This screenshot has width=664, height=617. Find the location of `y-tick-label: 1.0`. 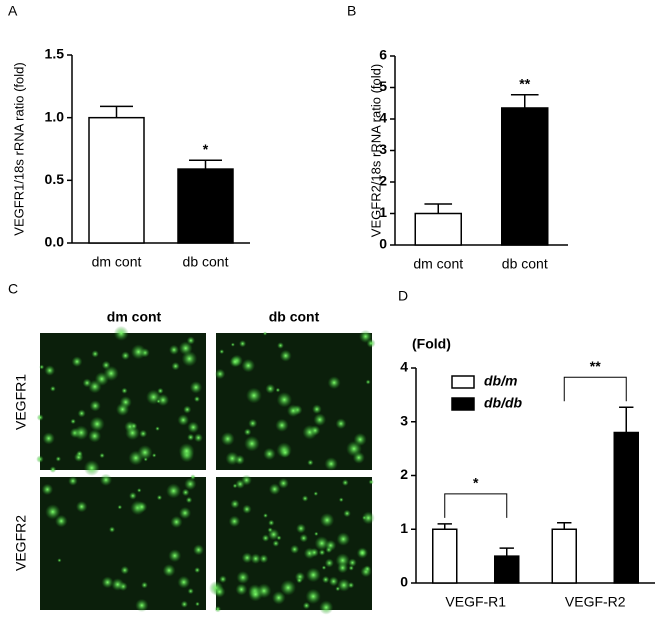

y-tick-label: 1.0 is located at coordinates (55, 116).